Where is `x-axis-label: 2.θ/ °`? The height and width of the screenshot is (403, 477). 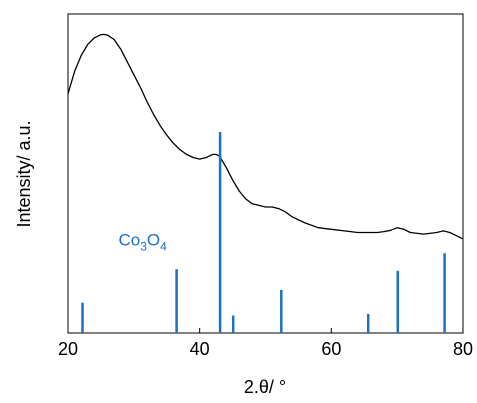 x-axis-label: 2.θ/ ° is located at coordinates (265, 387).